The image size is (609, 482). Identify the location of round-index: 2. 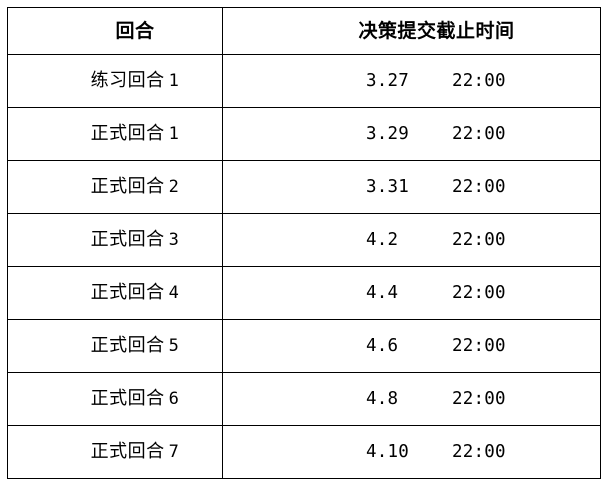
(174, 187).